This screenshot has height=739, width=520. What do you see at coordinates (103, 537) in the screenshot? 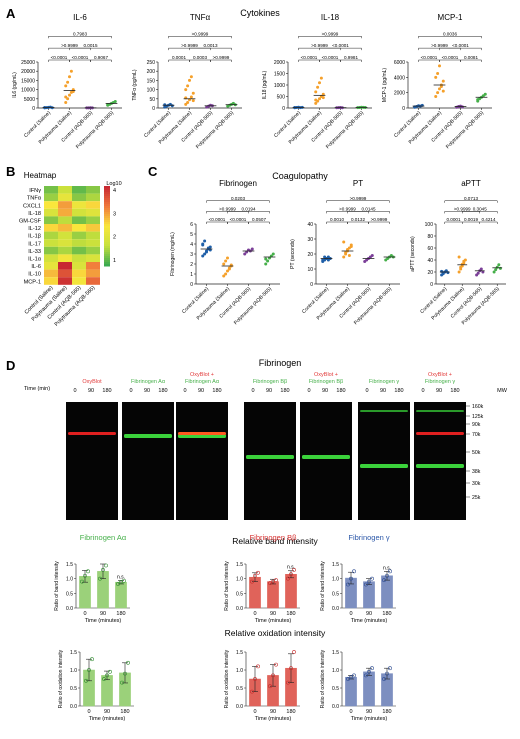
I see `chart-title: Fibrinogen Aα` at bounding box center [103, 537].